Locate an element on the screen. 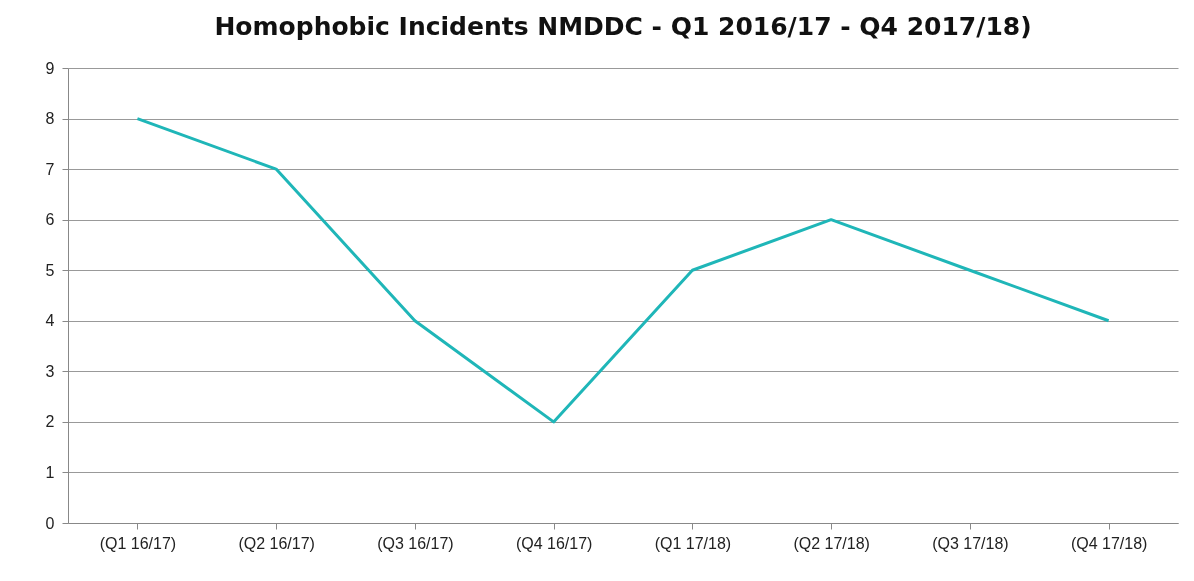 Image resolution: width=1194 pixels, height=581 pixels. chart-title: Homophobic Incidents NMDDC - Q1 2016/17 - Q4 2017/18) is located at coordinates (623, 26).